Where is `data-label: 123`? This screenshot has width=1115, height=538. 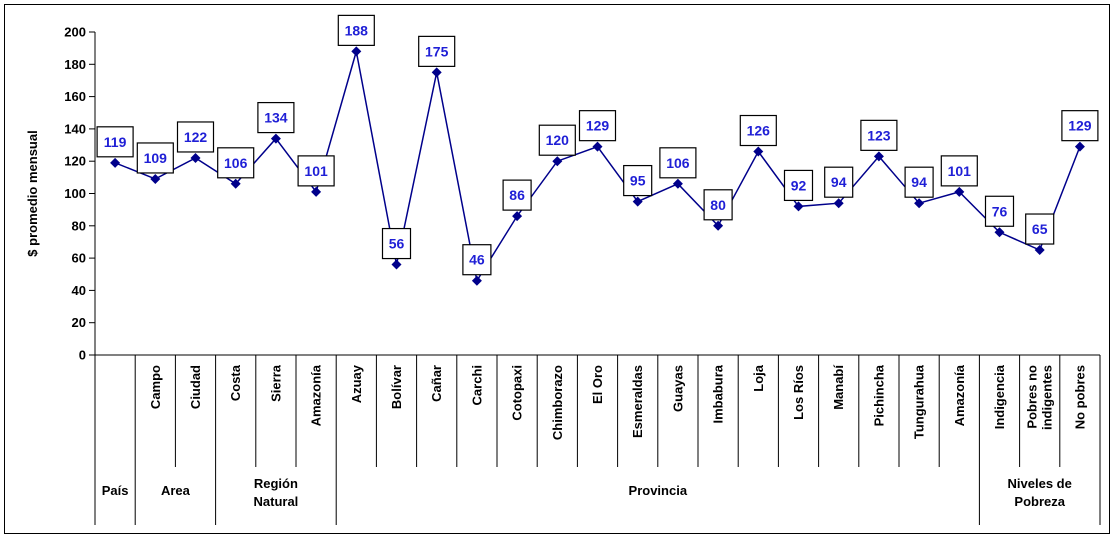 data-label: 123 is located at coordinates (879, 135).